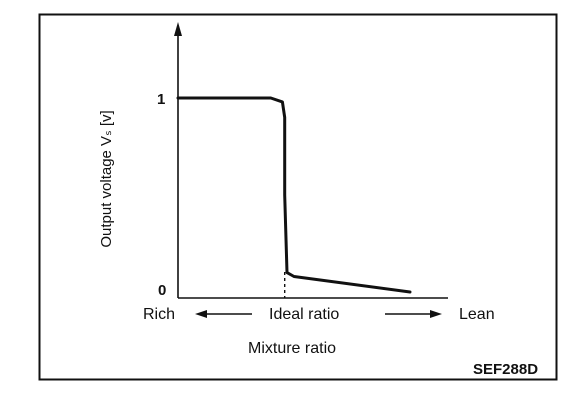 This screenshot has width=576, height=416. I want to click on ideal-ratio-label: Ideal ratio, so click(304, 314).